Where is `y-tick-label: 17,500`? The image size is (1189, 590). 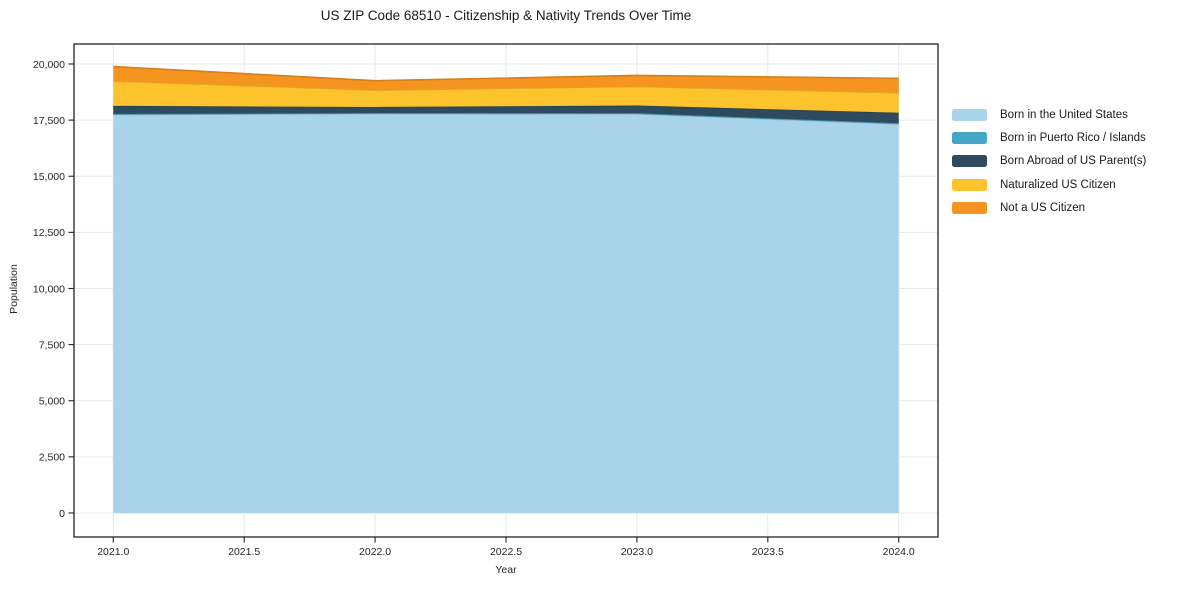
y-tick-label: 17,500 is located at coordinates (49, 121).